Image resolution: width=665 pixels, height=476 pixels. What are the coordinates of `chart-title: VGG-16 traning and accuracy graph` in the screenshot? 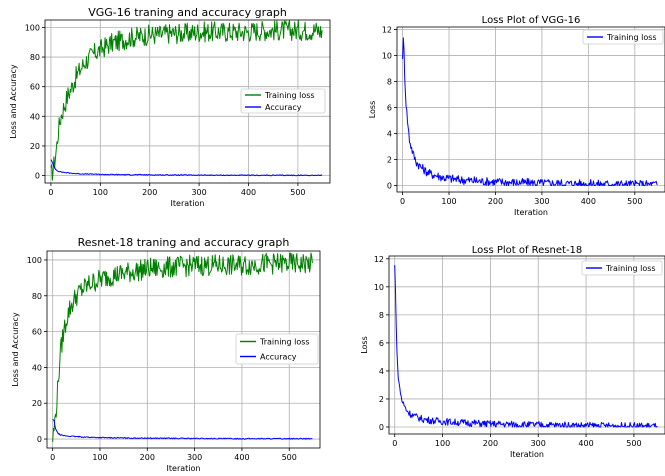 It's located at (187, 12).